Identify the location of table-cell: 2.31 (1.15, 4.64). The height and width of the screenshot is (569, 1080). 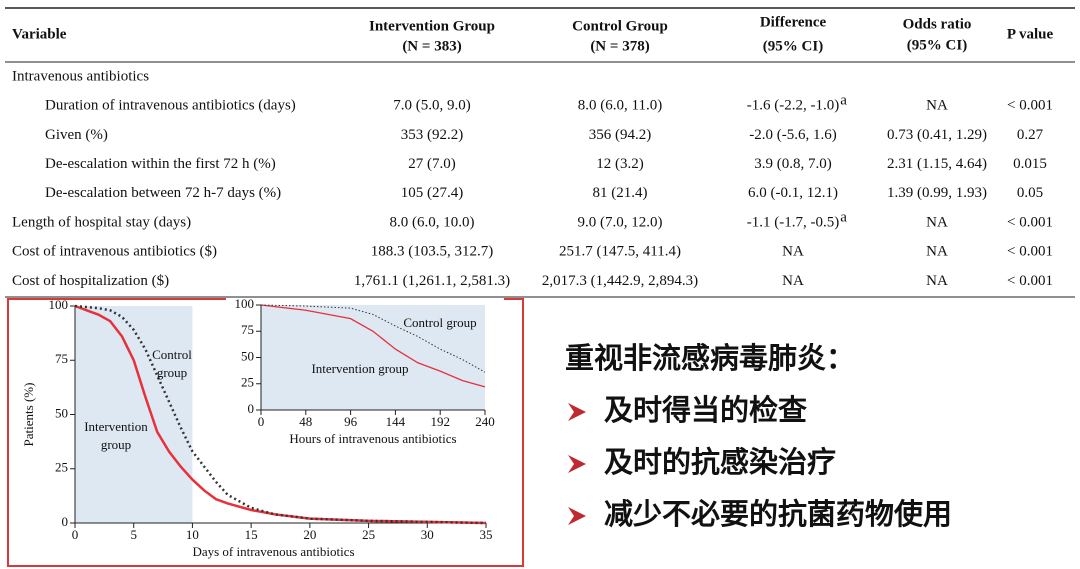
(937, 164).